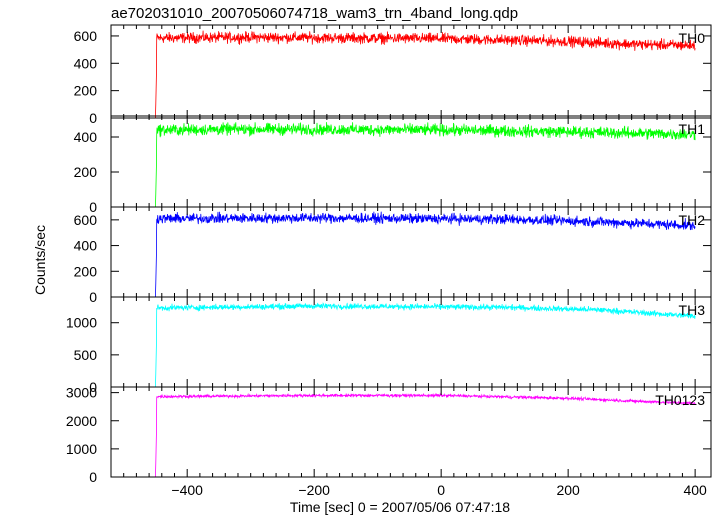 The height and width of the screenshot is (516, 724). I want to click on series-label-th0: TH0, so click(692, 38).